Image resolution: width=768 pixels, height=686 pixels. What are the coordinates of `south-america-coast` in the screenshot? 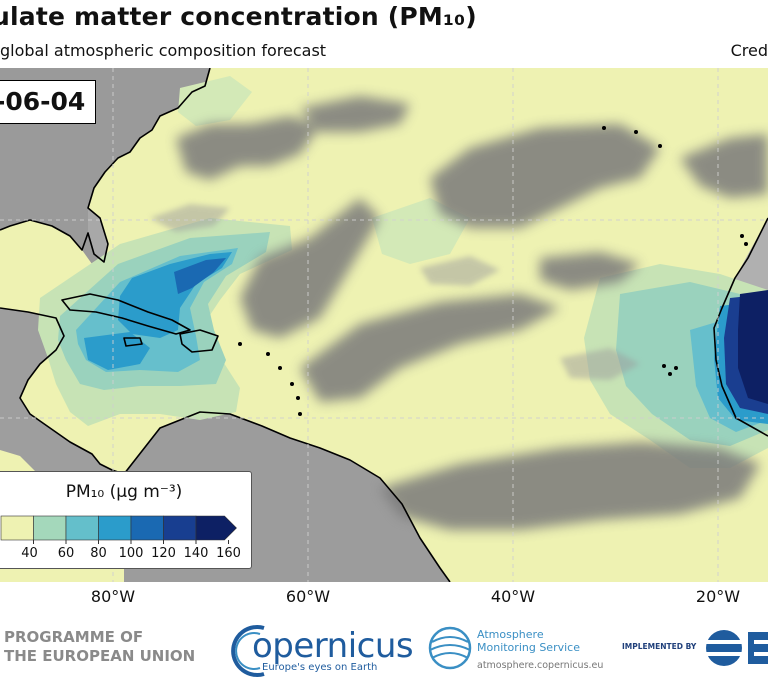 It's located at (287, 496).